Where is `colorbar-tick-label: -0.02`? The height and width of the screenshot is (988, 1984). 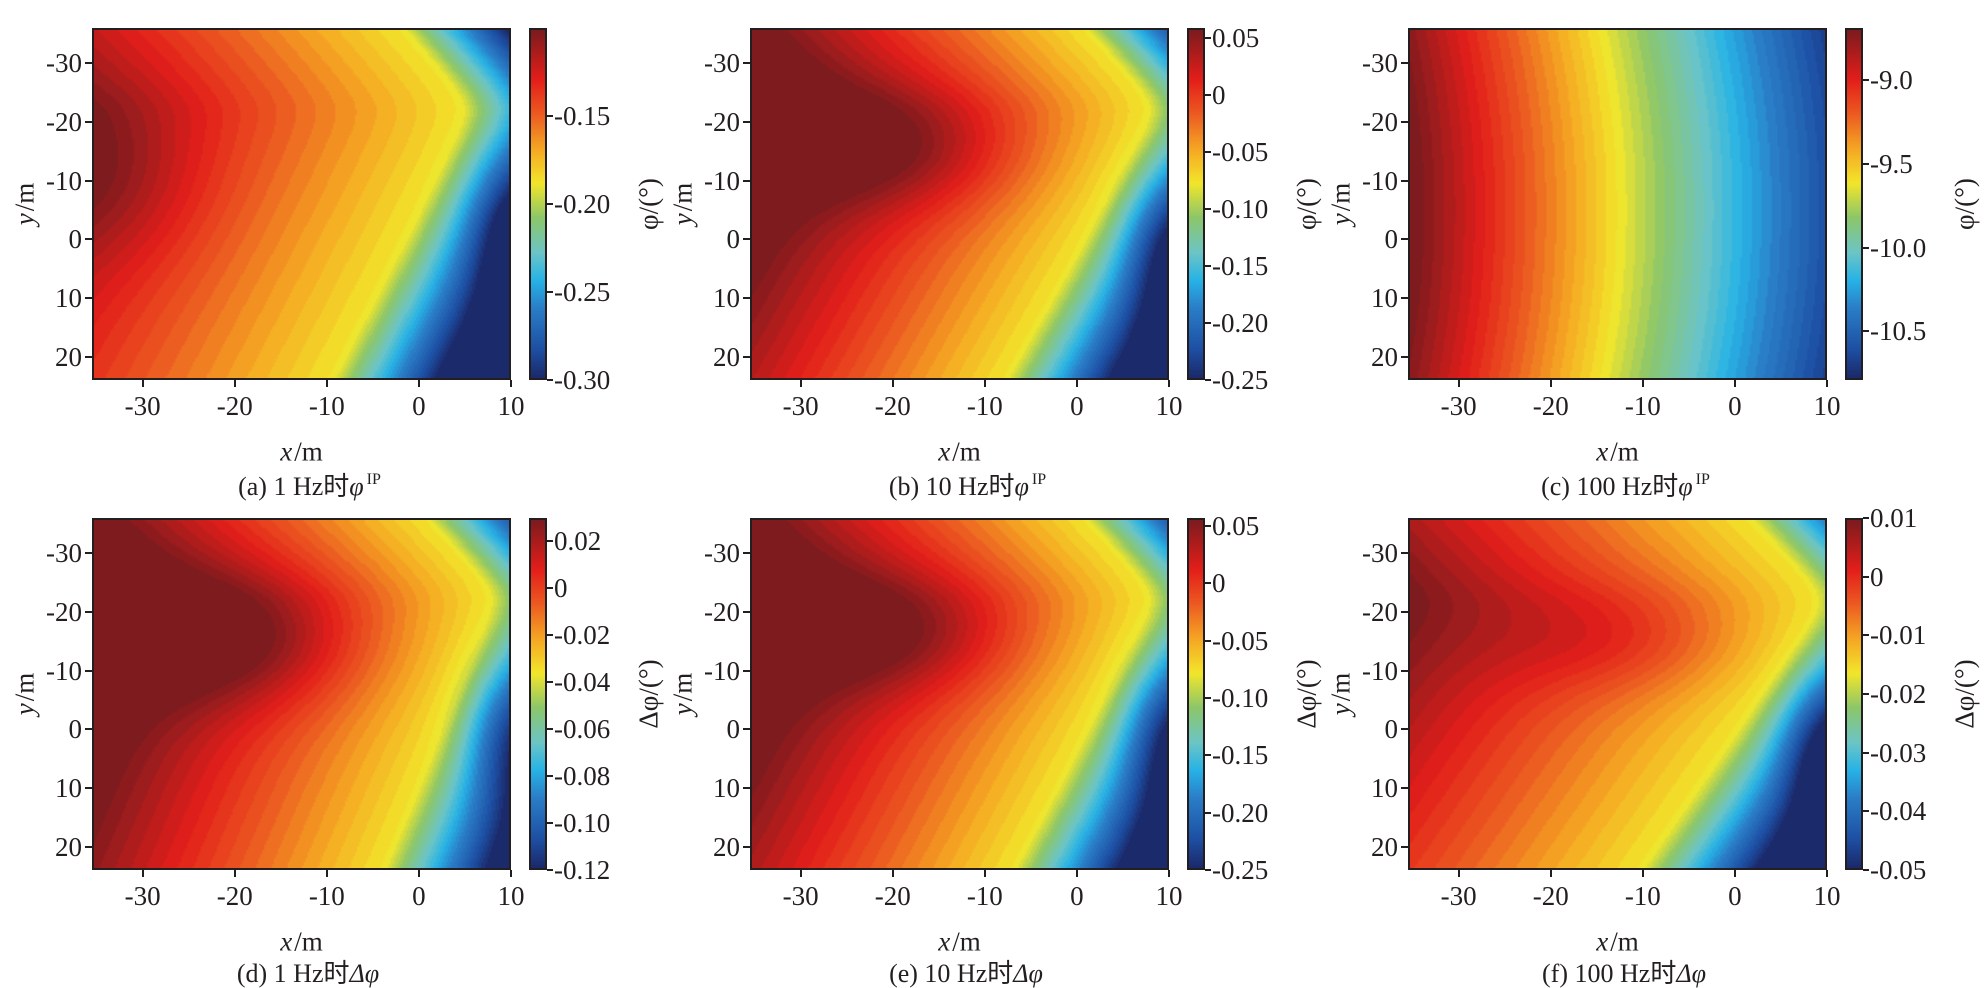
colorbar-tick-label: -0.02 is located at coordinates (582, 635).